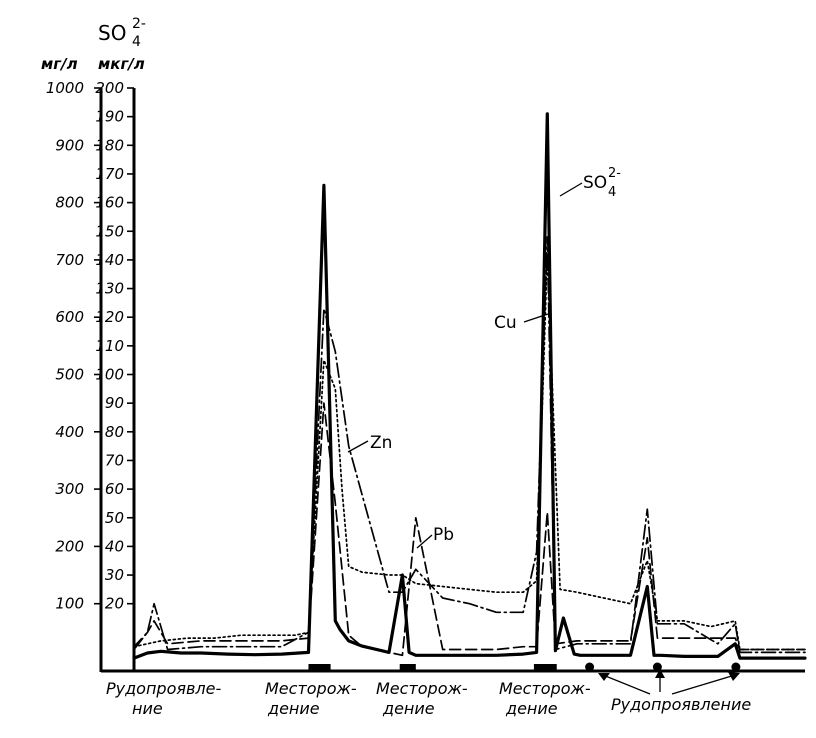  What do you see at coordinates (114, 489) in the screenshot?
I see `right-tick-label: 60` at bounding box center [114, 489].